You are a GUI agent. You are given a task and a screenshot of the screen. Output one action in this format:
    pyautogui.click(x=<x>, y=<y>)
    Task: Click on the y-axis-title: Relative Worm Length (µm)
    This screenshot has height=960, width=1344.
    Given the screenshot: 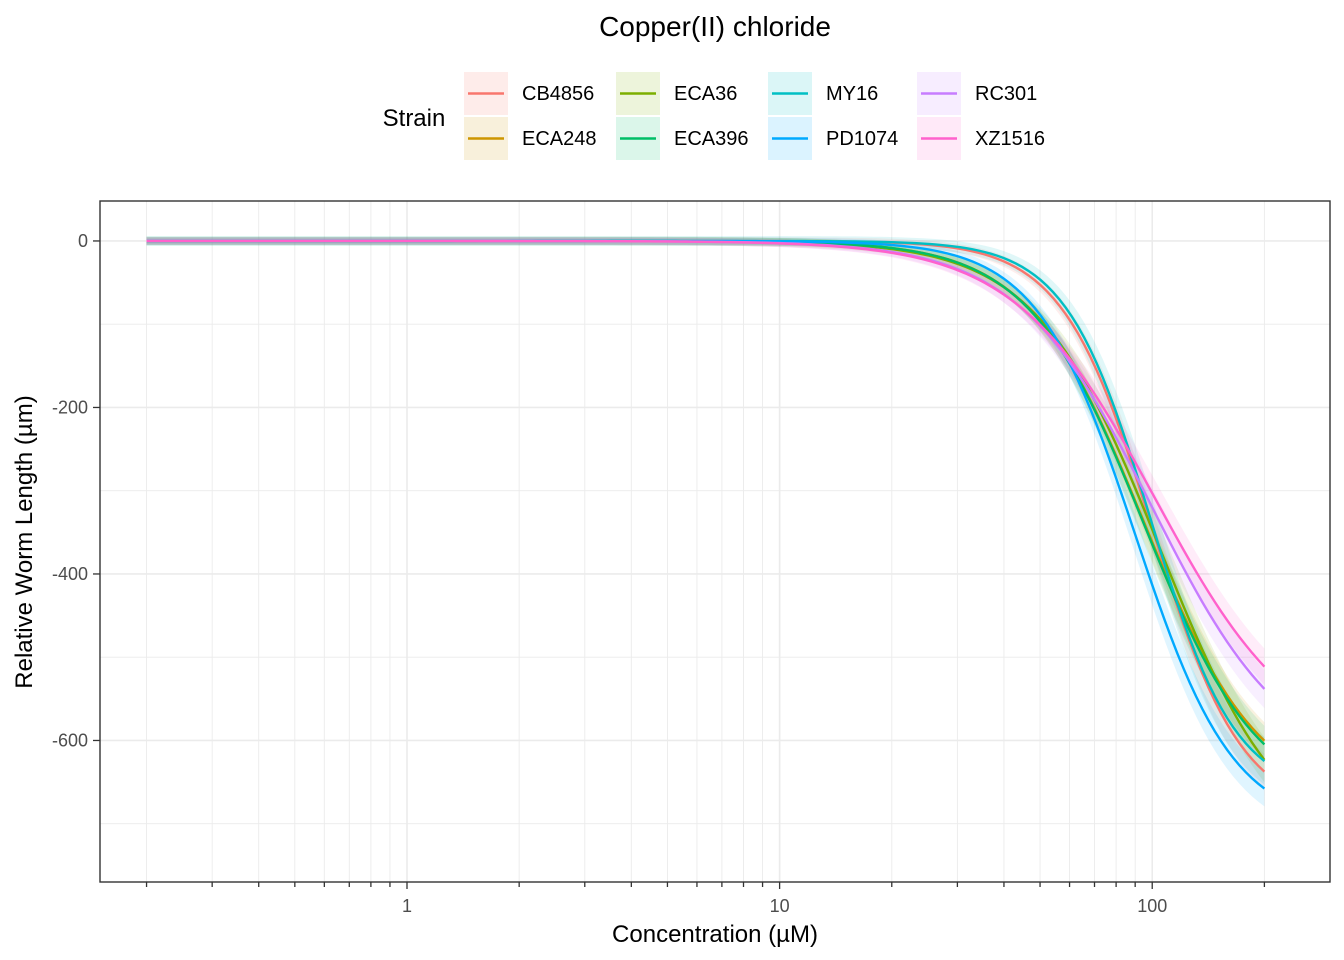 What is the action you would take?
    pyautogui.click(x=24, y=541)
    